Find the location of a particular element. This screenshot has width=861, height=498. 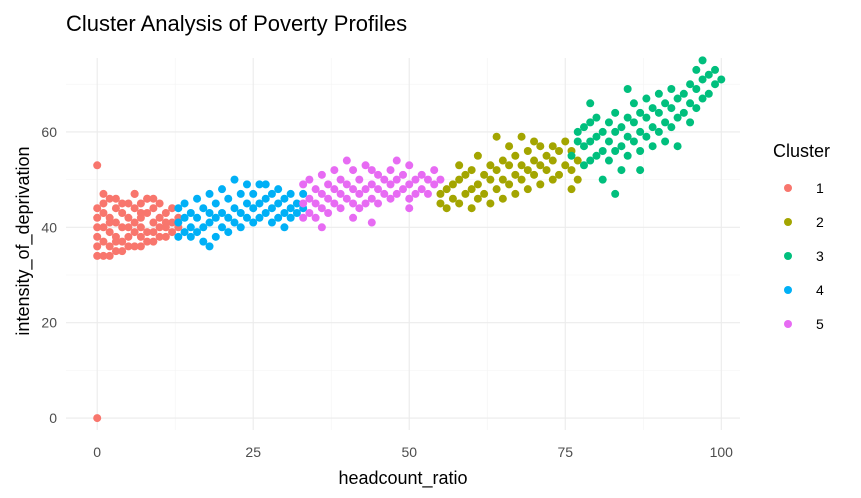

chart-title: Cluster Analysis of Poverty Profiles is located at coordinates (236, 23).